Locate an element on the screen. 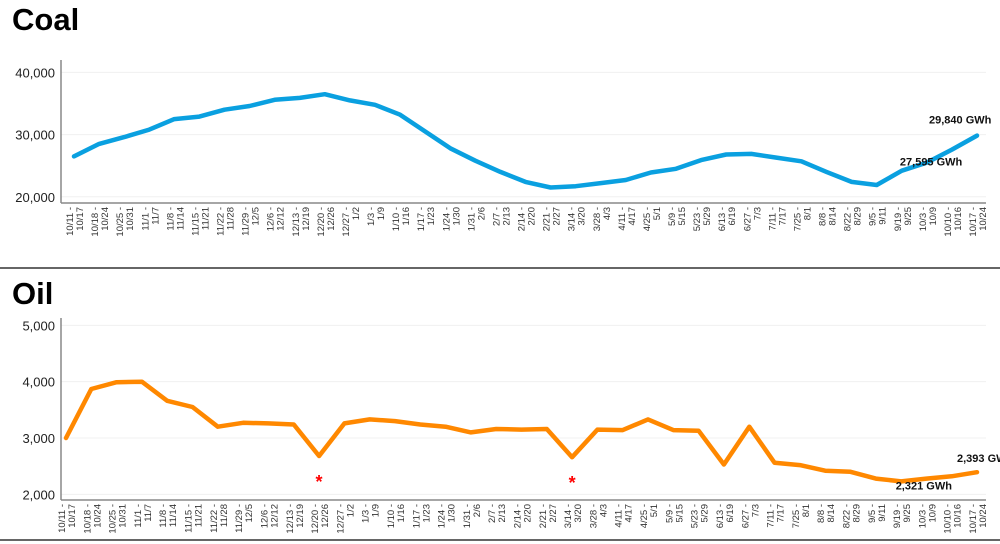  oil-x-tick-label-line: 12/20 - is located at coordinates (315, 519).